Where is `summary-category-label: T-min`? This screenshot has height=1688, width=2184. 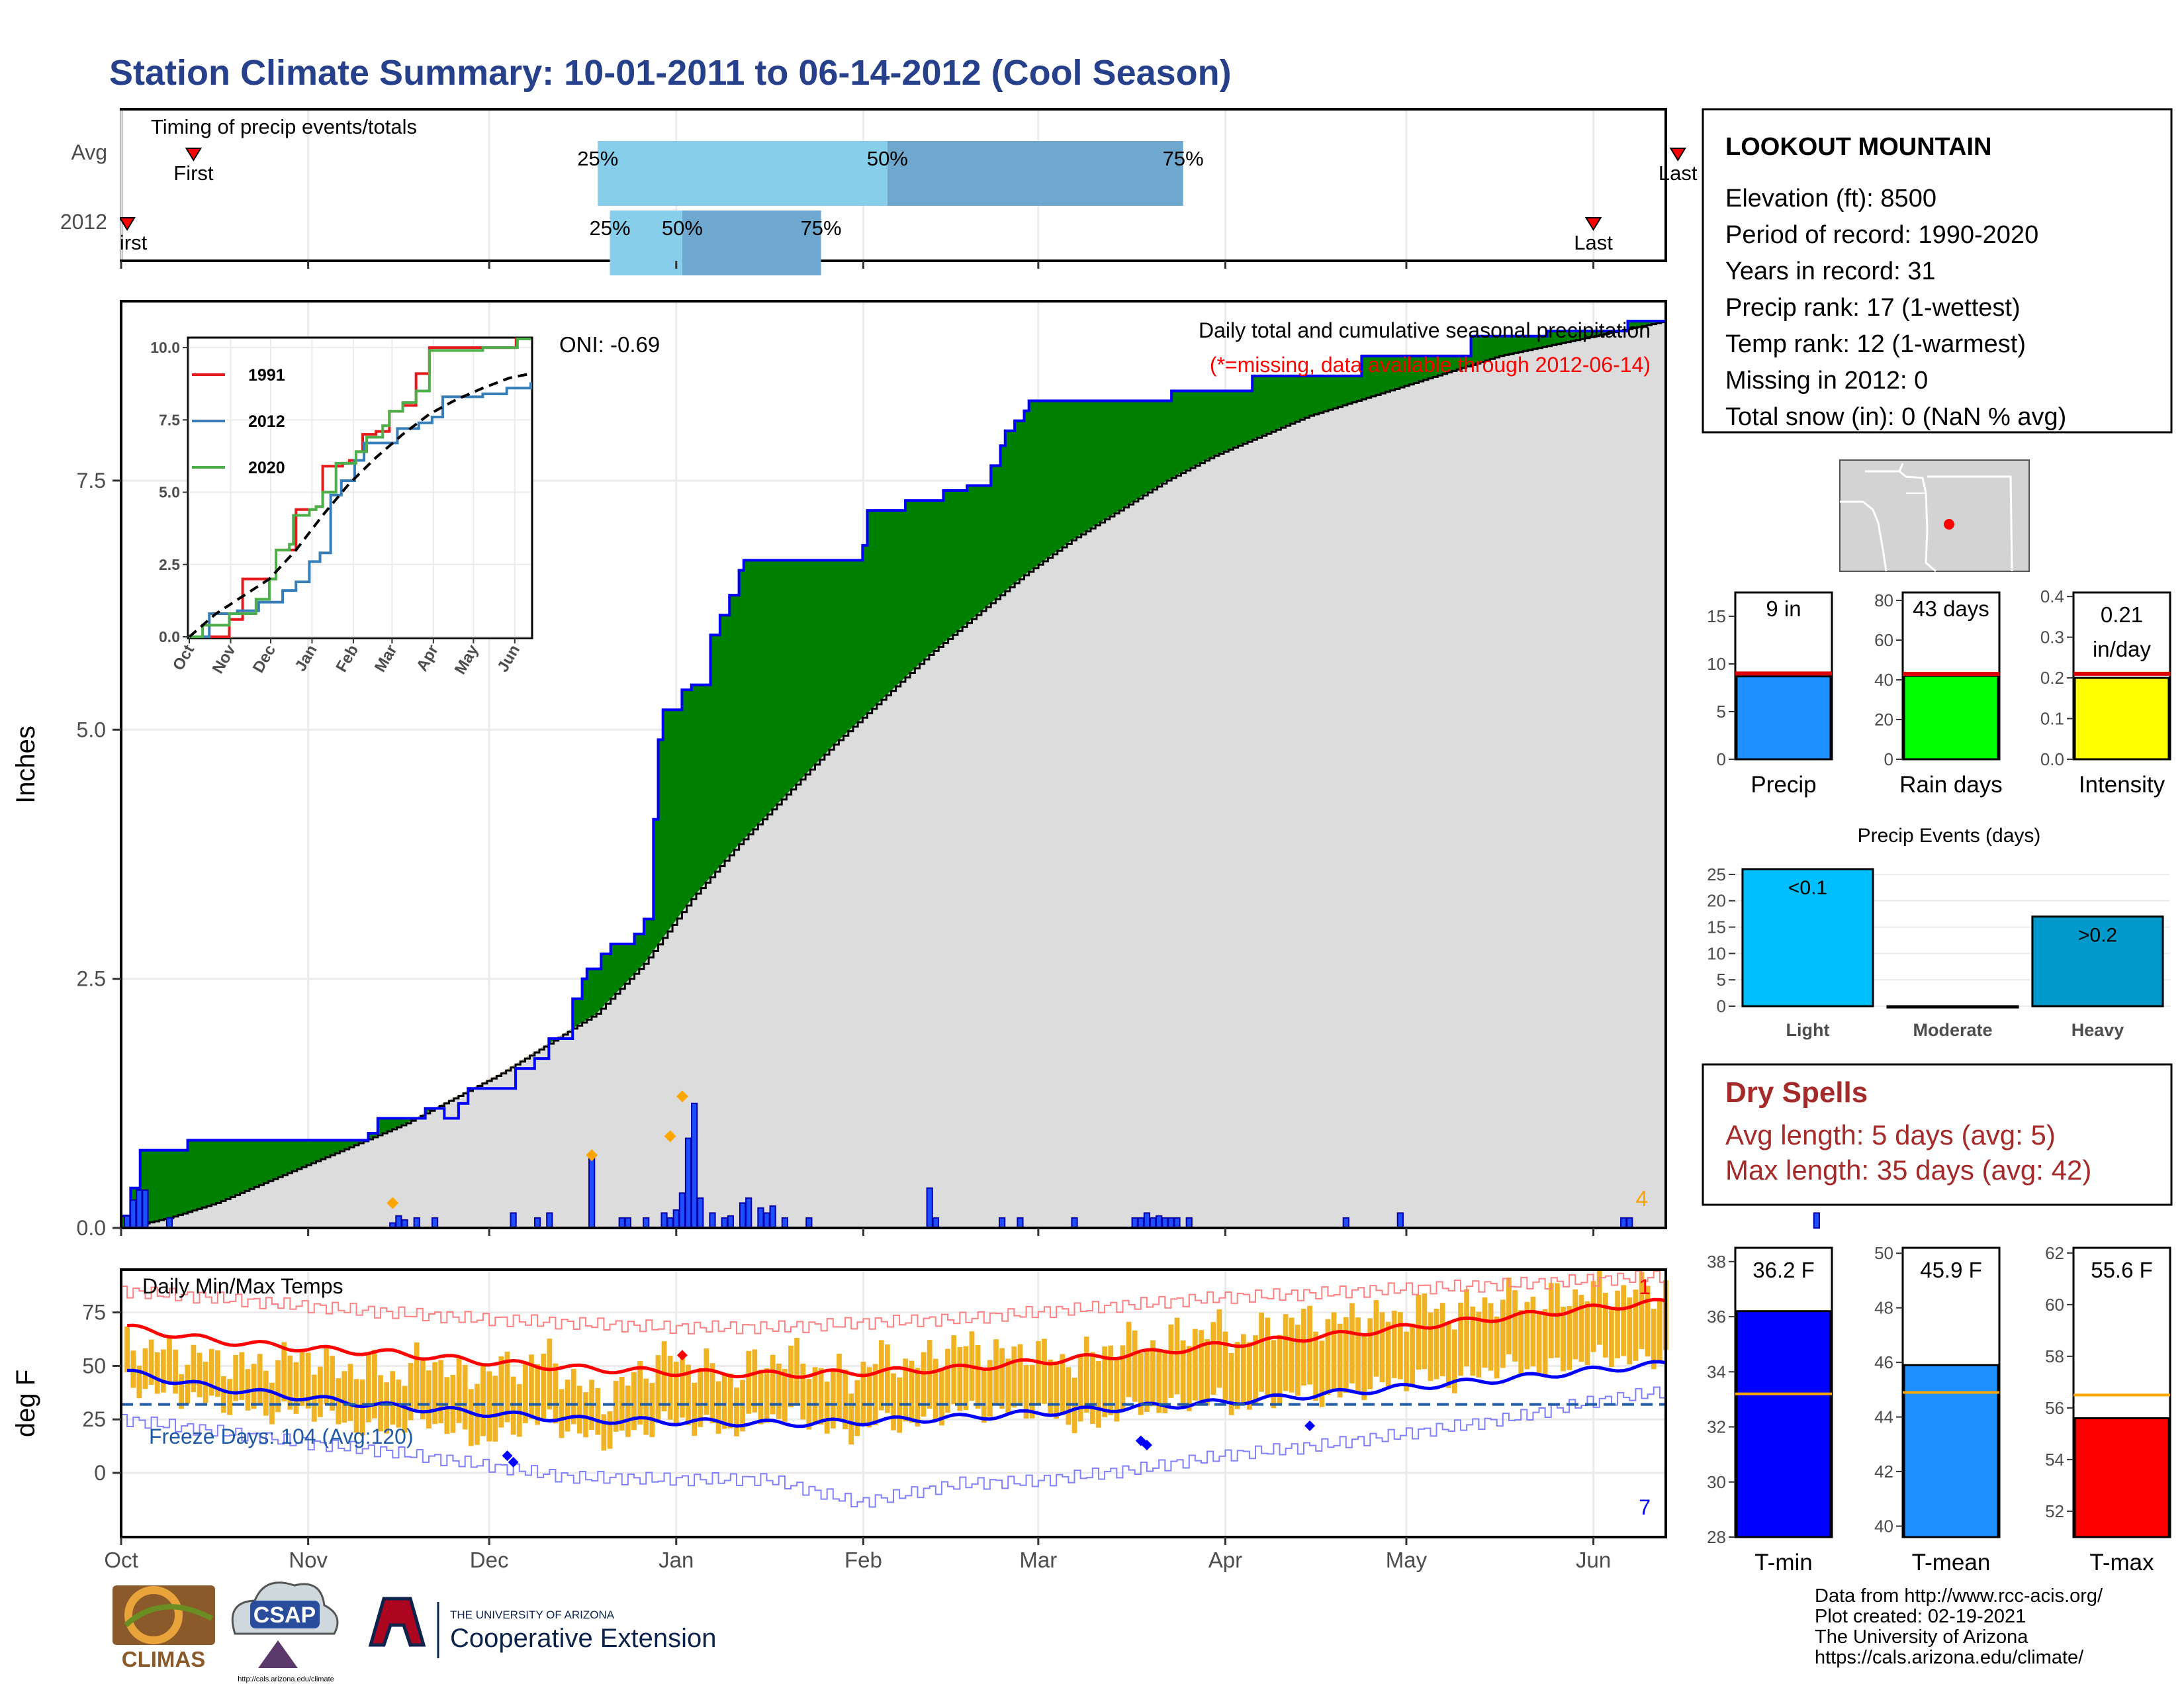 summary-category-label: T-min is located at coordinates (1783, 1562).